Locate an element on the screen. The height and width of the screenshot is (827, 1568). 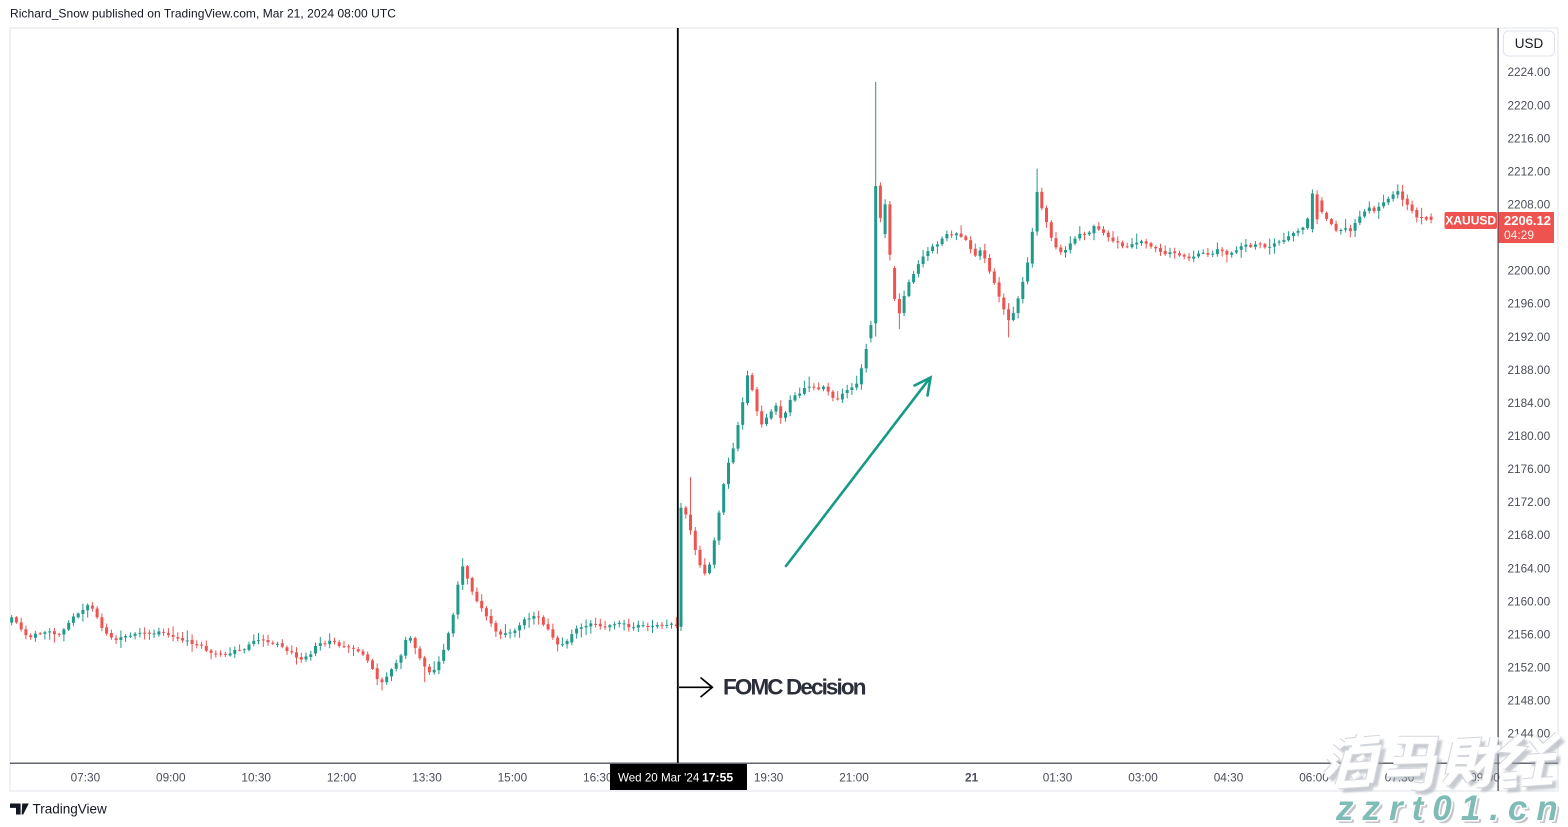
svg-text: 19:30 is located at coordinates (769, 778).